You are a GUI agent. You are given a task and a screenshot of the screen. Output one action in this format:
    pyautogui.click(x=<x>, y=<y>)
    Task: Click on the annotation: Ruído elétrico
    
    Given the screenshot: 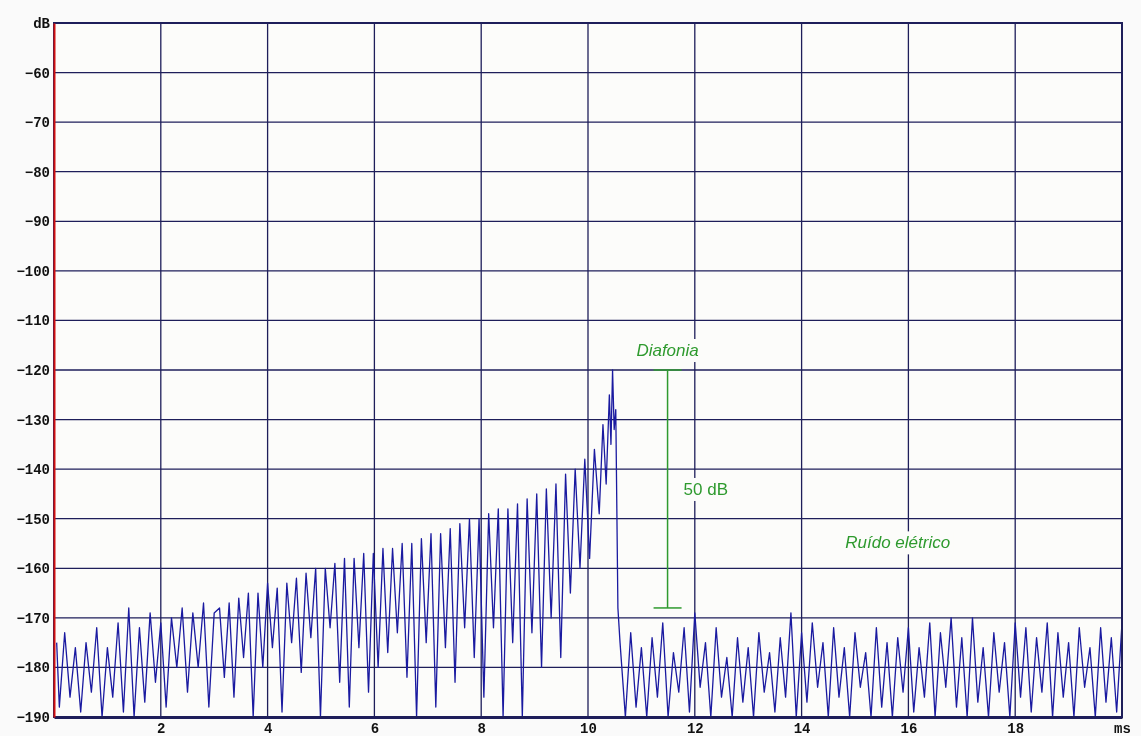 What is the action you would take?
    pyautogui.click(x=898, y=543)
    